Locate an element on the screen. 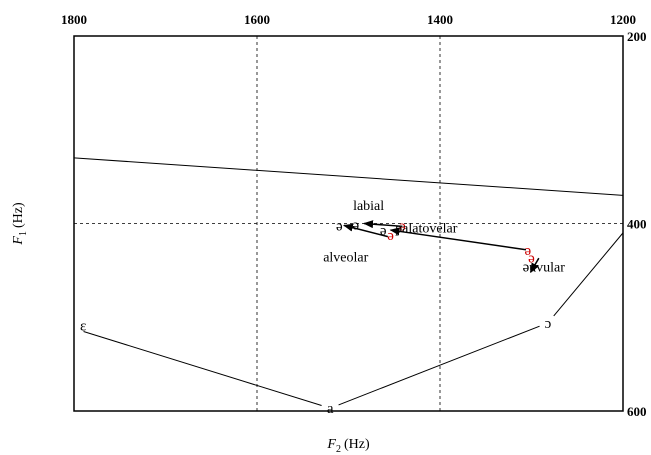  x-axis-subscript: 2 is located at coordinates (338, 449).